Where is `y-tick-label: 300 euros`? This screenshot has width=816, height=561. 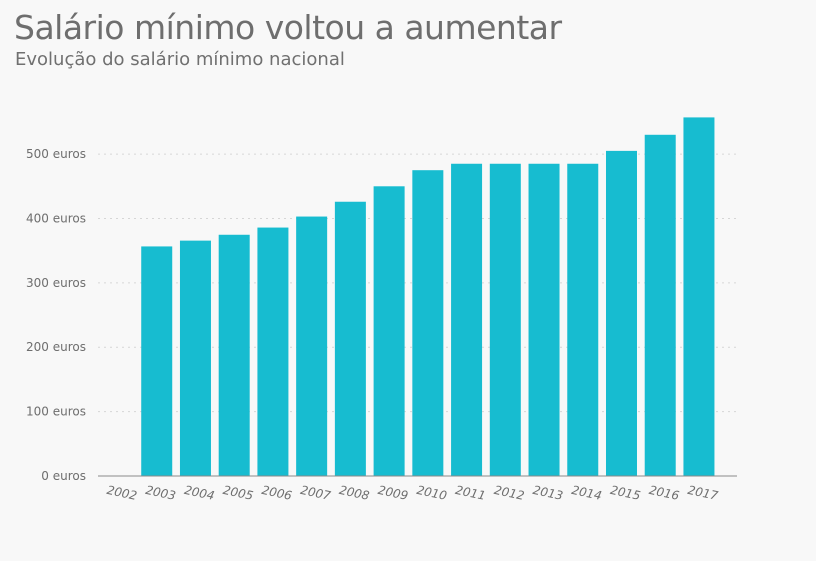
y-tick-label: 300 euros is located at coordinates (56, 283).